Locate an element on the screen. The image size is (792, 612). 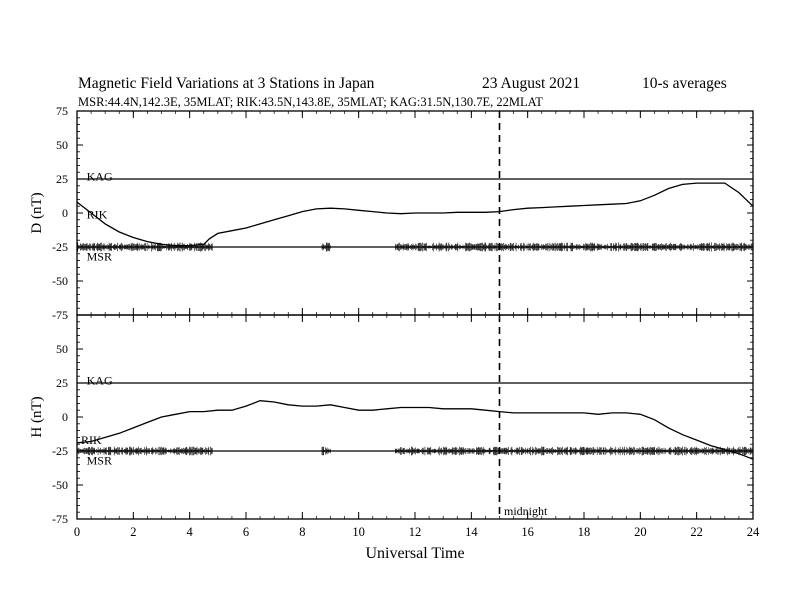
x-tick-label: 6 is located at coordinates (246, 532).